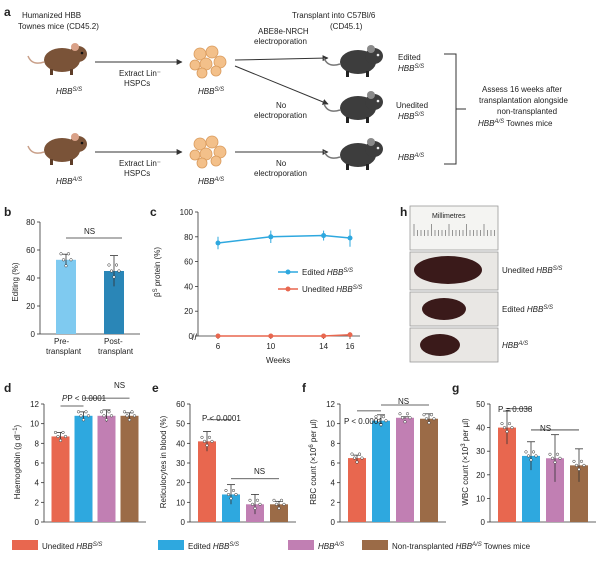  What do you see at coordinates (180, 424) in the screenshot?
I see `panel-e-ytick-label: 50` at bounding box center [180, 424].